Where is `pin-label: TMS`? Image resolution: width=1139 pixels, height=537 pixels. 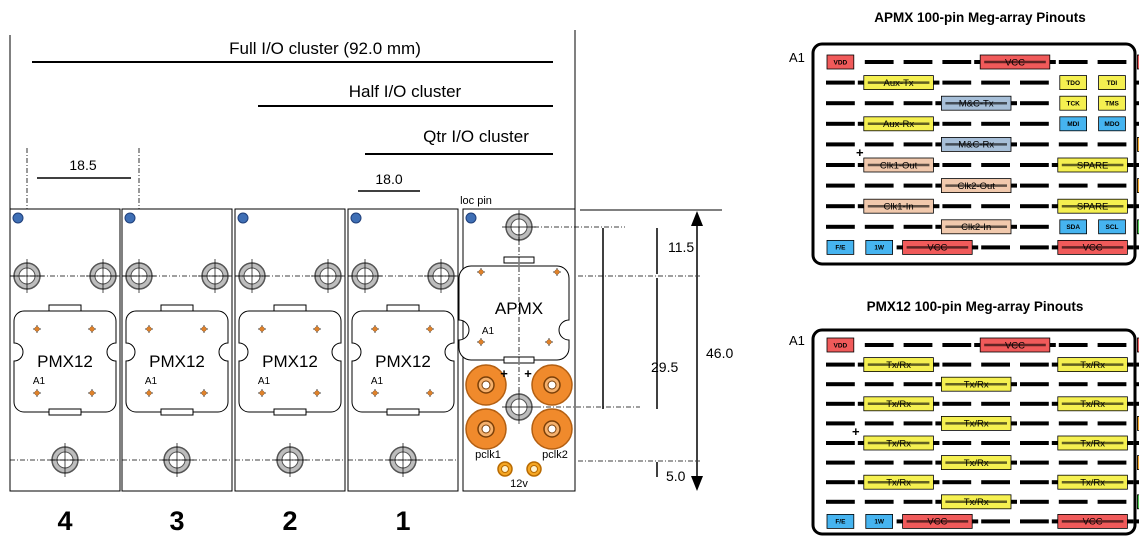 pin-label: TMS is located at coordinates (1112, 103).